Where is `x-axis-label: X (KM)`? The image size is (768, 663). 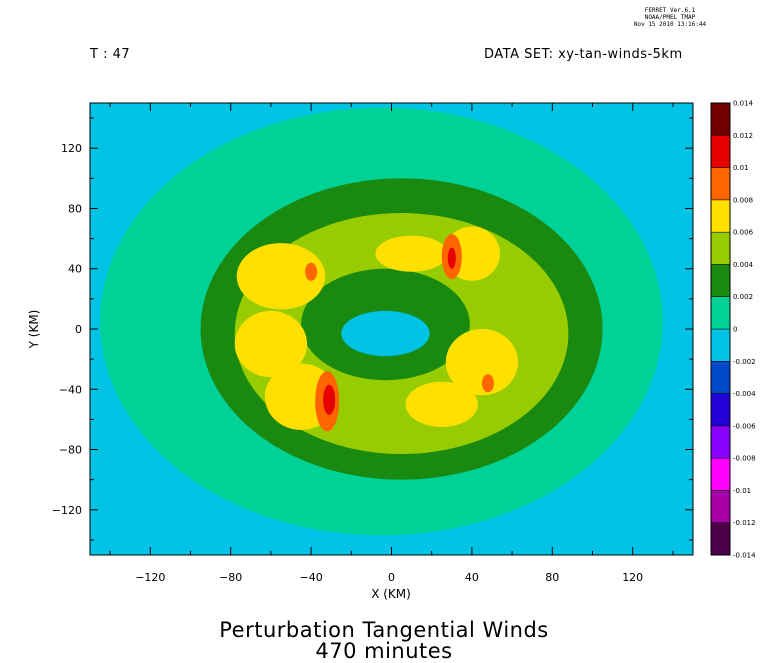
x-axis-label: X (KM) is located at coordinates (391, 594).